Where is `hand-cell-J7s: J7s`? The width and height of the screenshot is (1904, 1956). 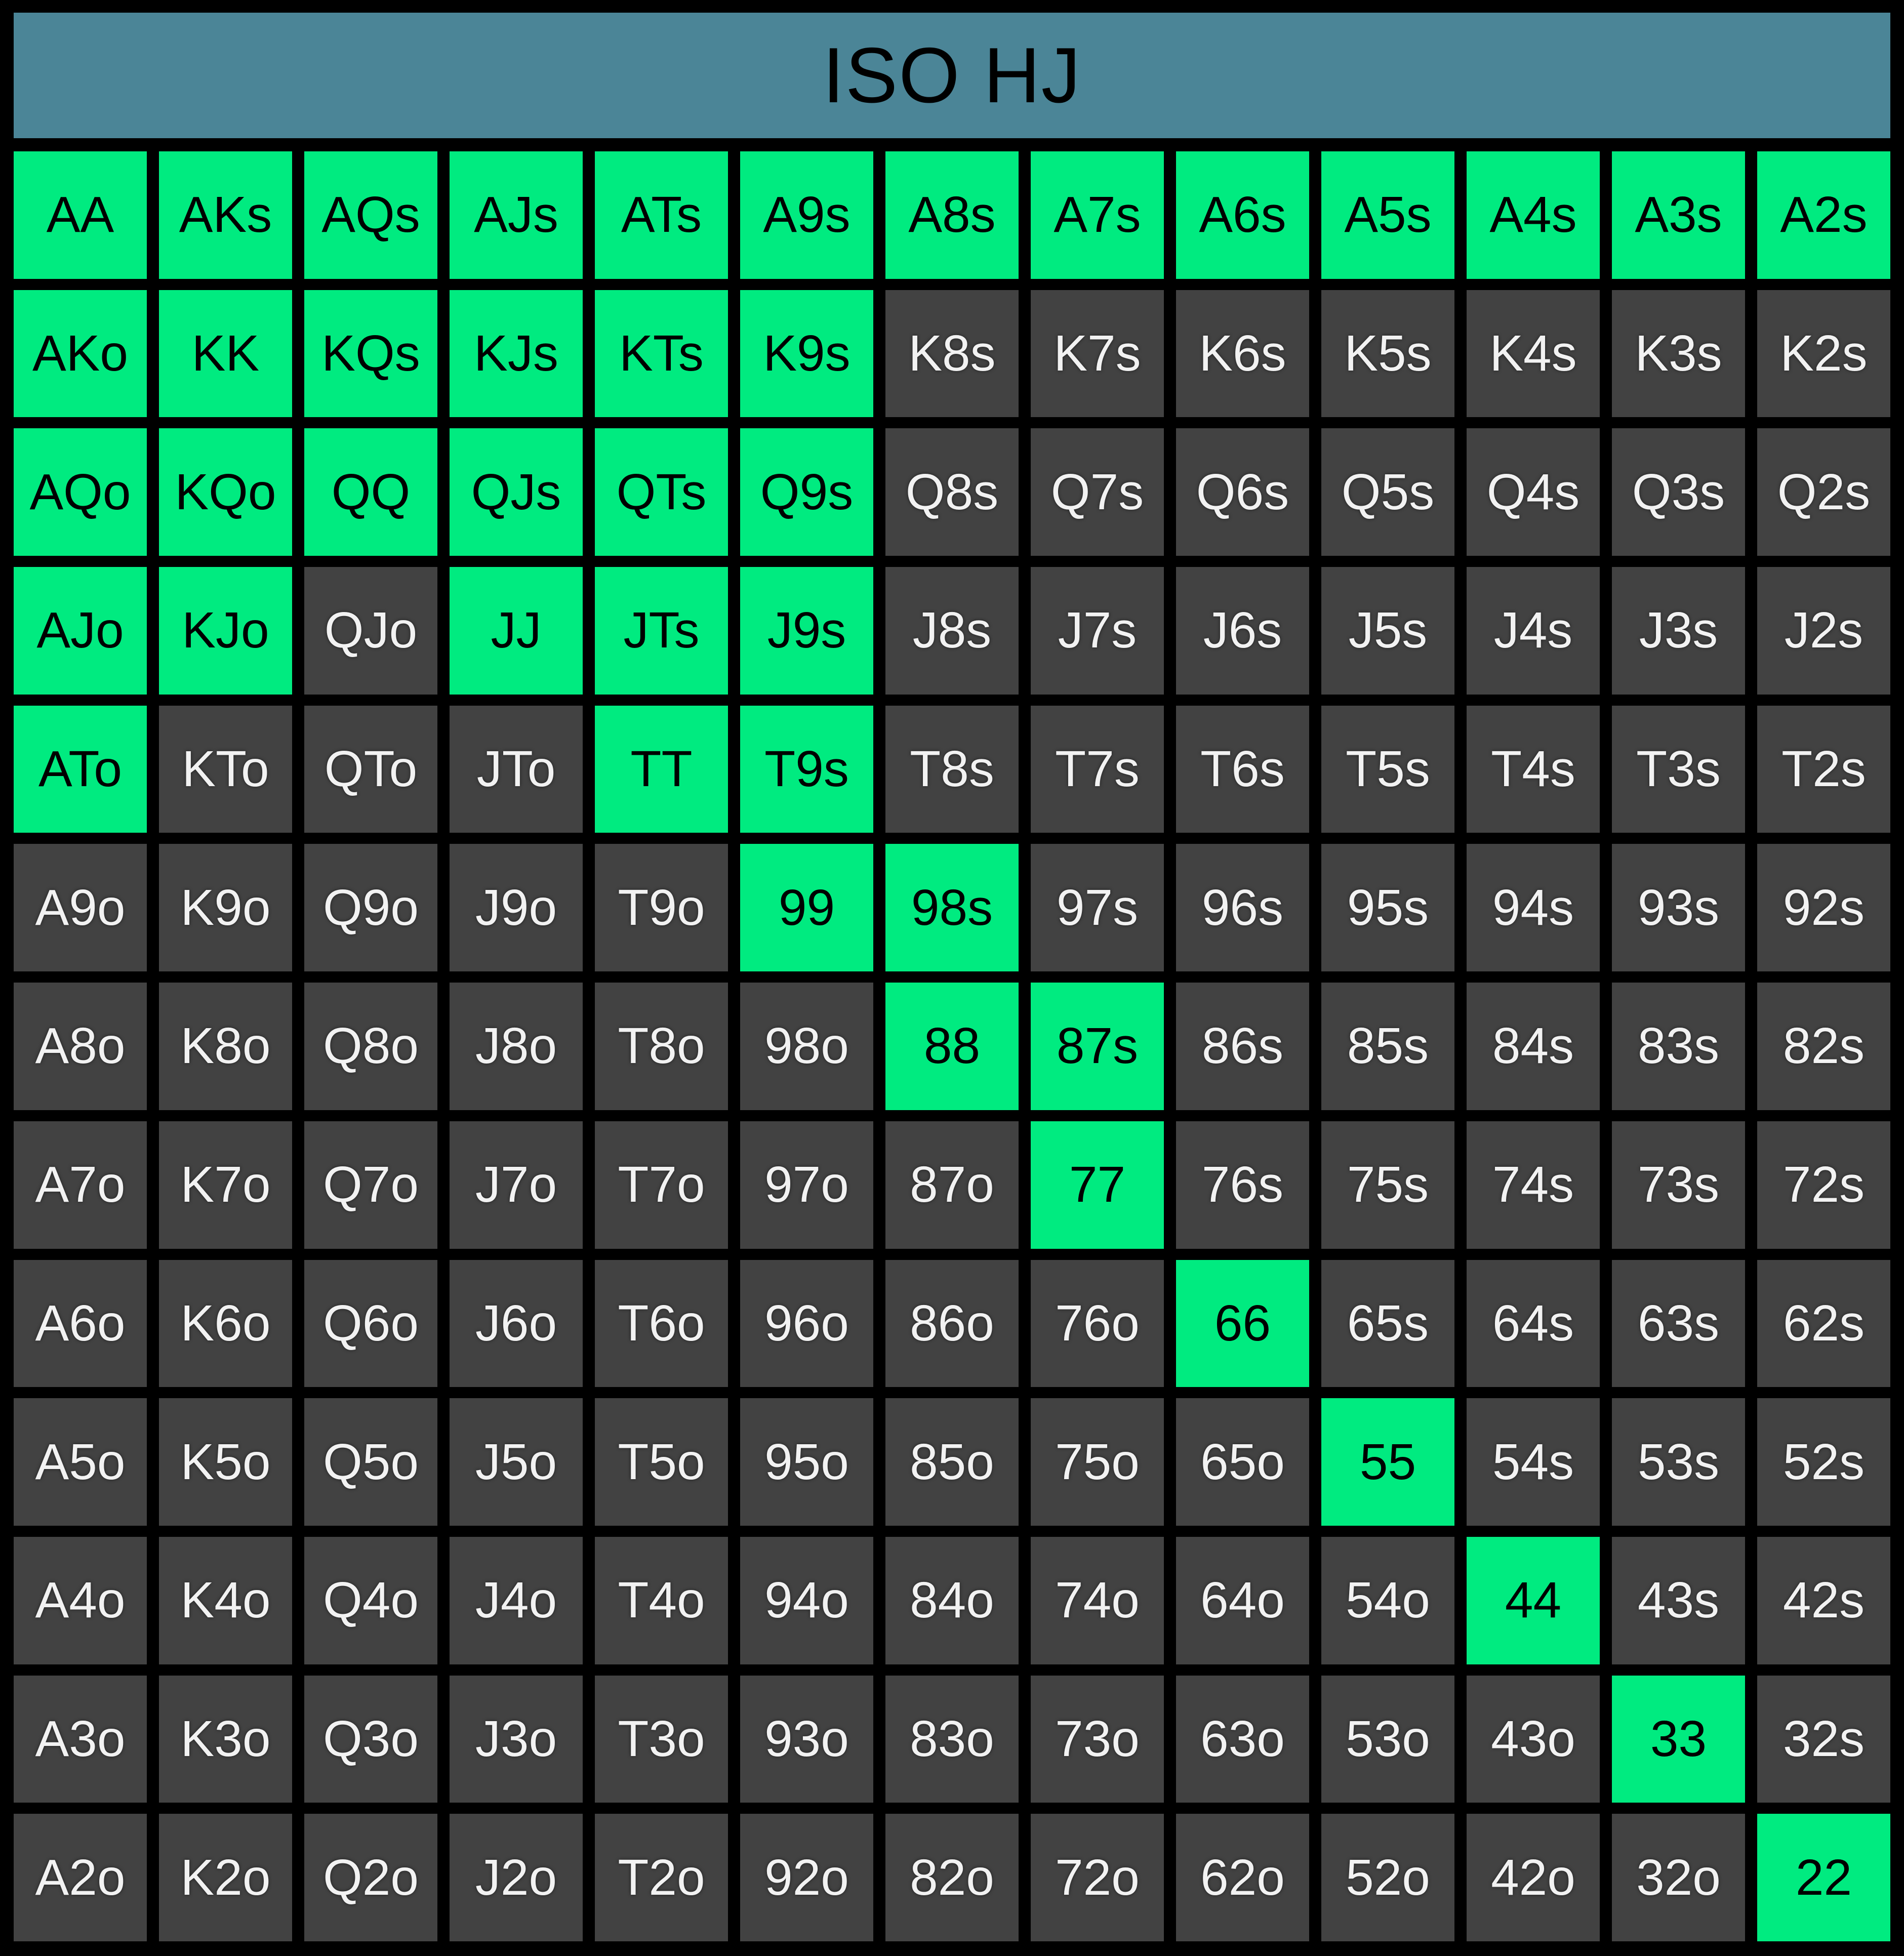
hand-cell-J7s: J7s is located at coordinates (1098, 631).